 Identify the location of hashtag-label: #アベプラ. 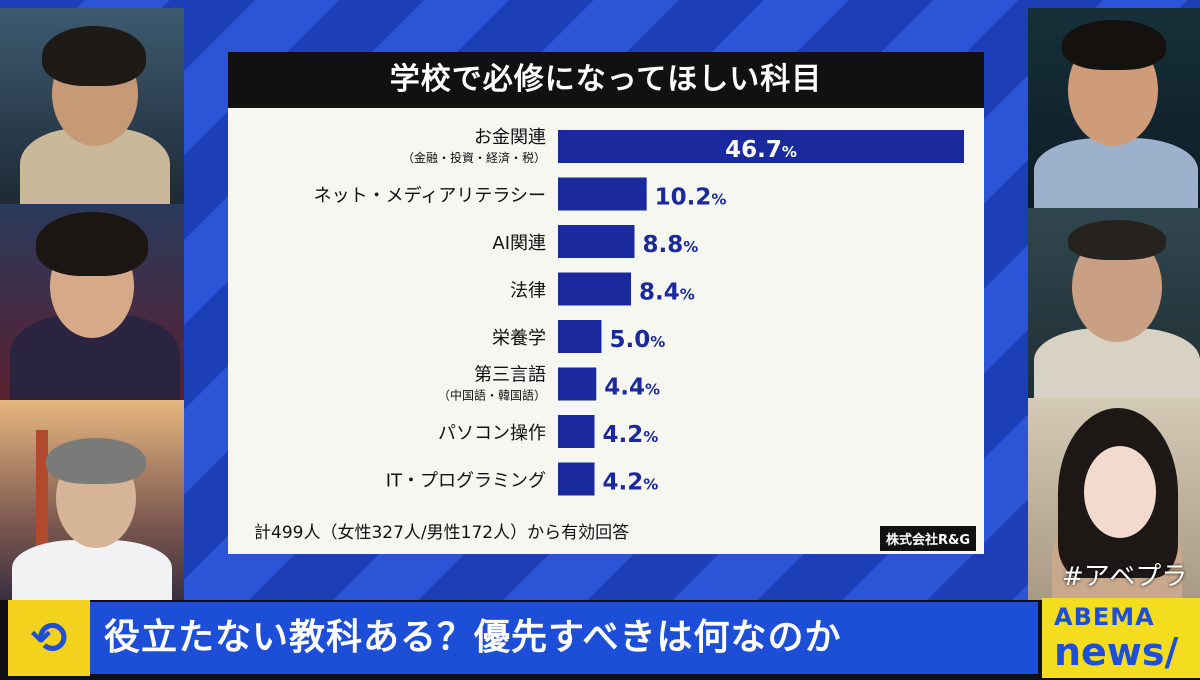
(1125, 577).